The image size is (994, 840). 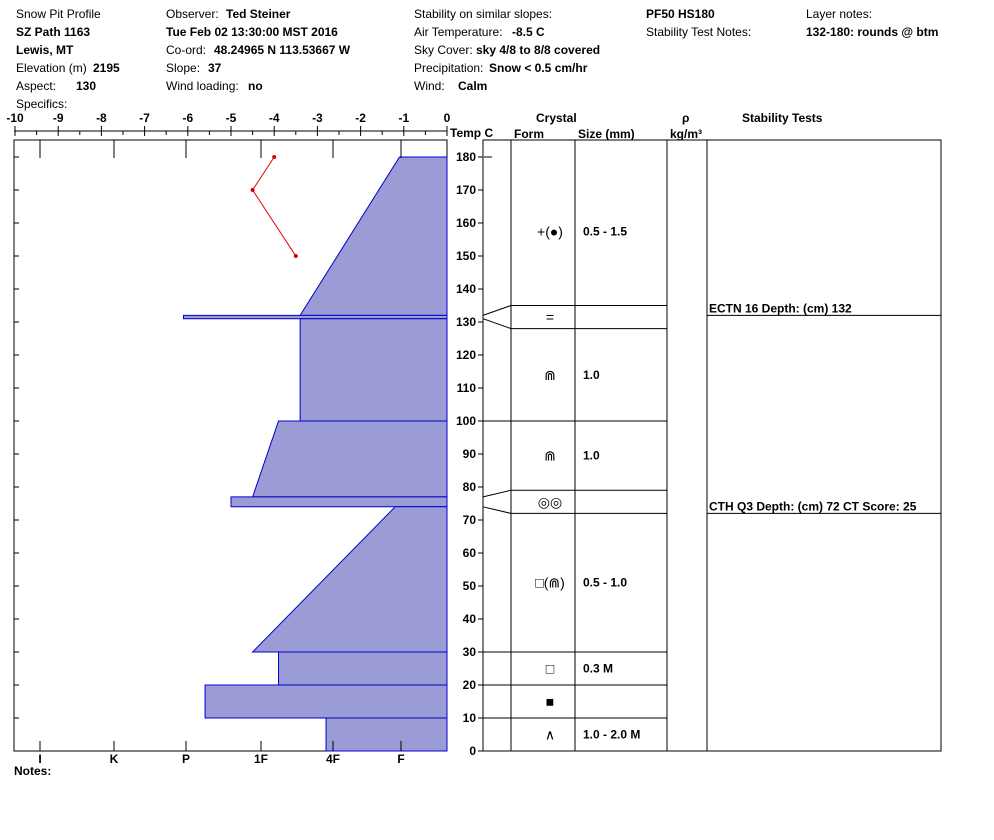 I want to click on air-temp-label: Air Temperature:, so click(x=458, y=32).